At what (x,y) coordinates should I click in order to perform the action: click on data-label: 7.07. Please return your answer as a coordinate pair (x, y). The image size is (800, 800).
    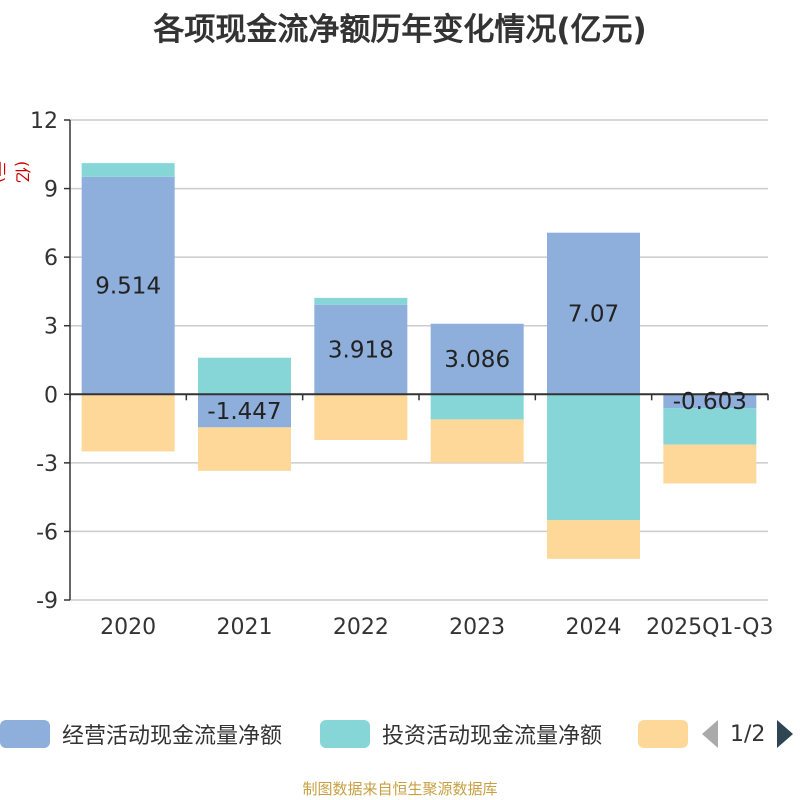
    Looking at the image, I should click on (593, 314).